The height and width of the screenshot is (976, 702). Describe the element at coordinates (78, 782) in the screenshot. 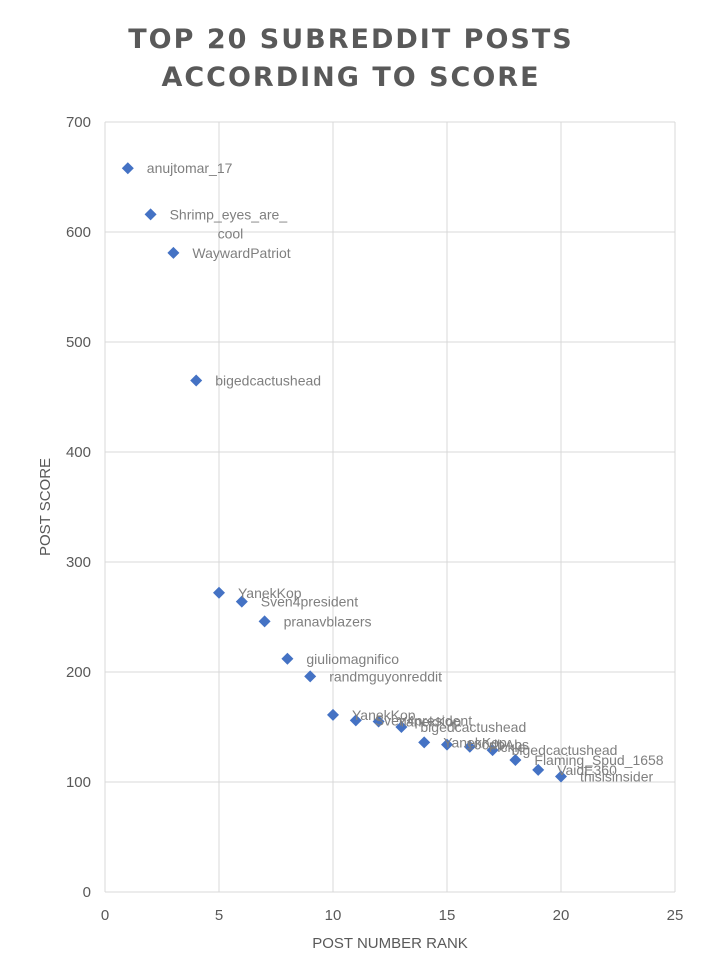

I see `y-tick-label: 100` at that location.